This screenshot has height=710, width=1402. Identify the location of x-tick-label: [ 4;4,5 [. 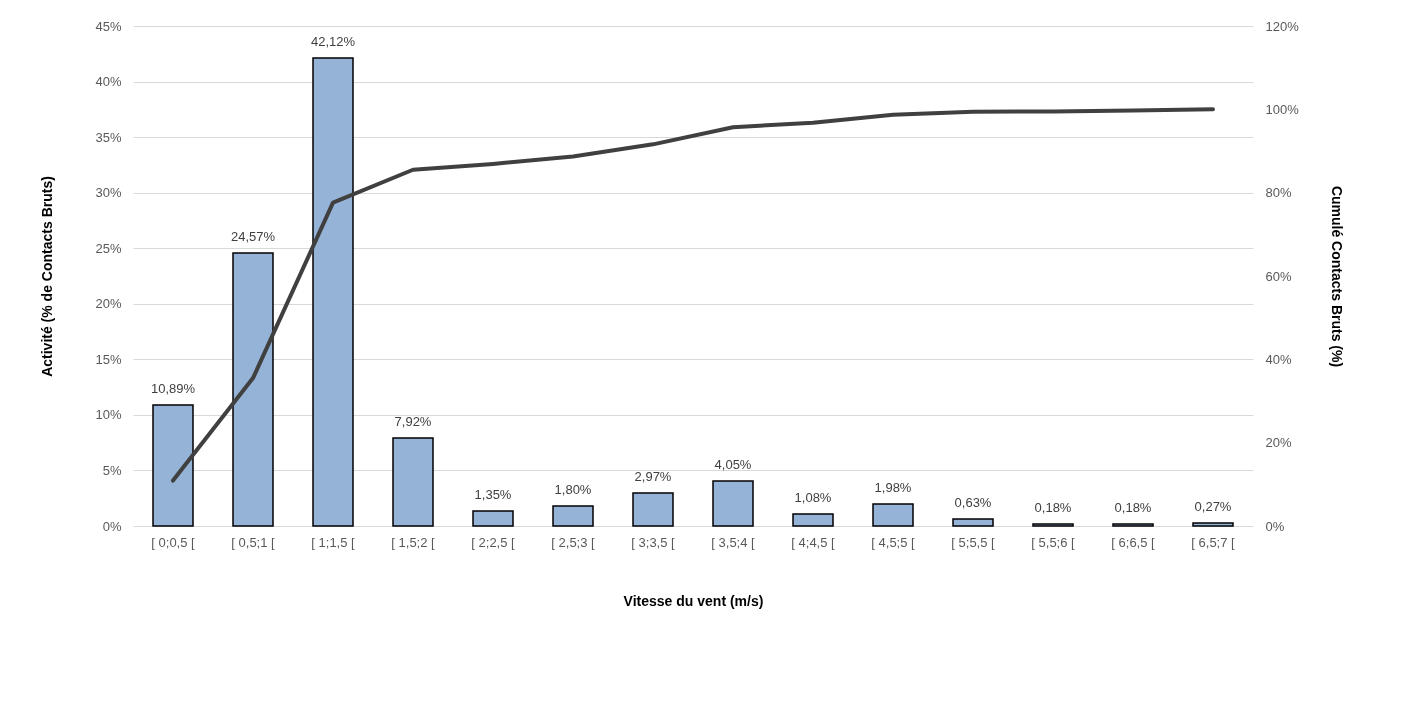
(813, 542).